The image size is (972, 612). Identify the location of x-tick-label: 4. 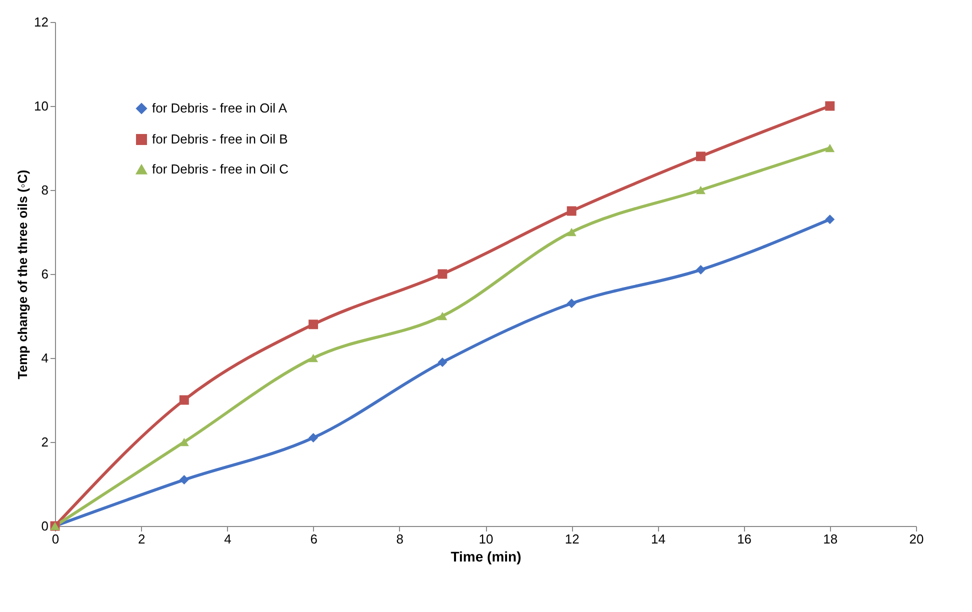
(228, 539).